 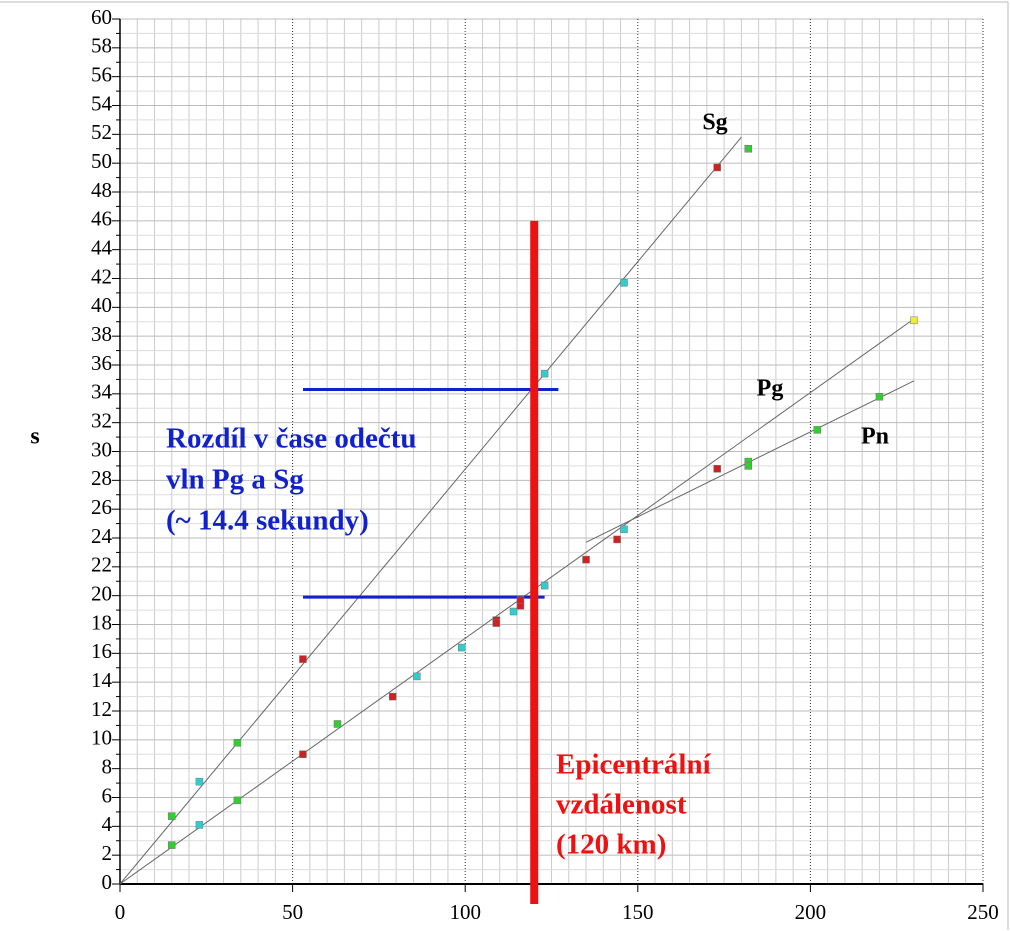 What do you see at coordinates (235, 480) in the screenshot?
I see `difference-text: vln Pg a Sg` at bounding box center [235, 480].